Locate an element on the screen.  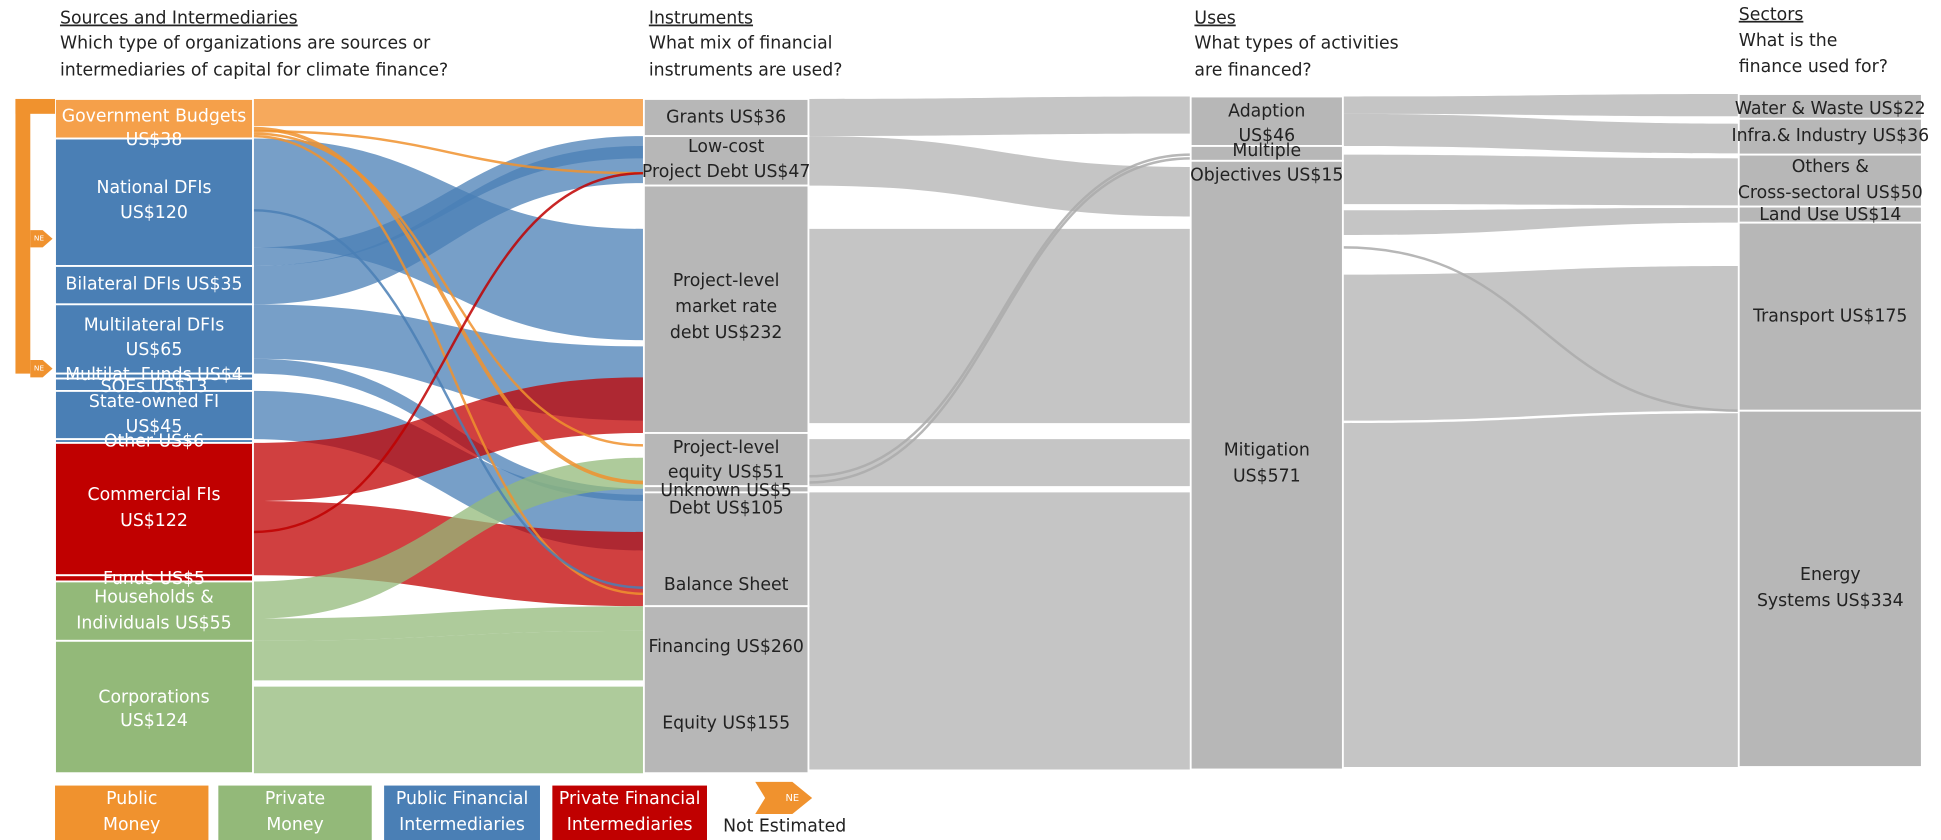
node-label: Debt US$105 is located at coordinates (726, 508).